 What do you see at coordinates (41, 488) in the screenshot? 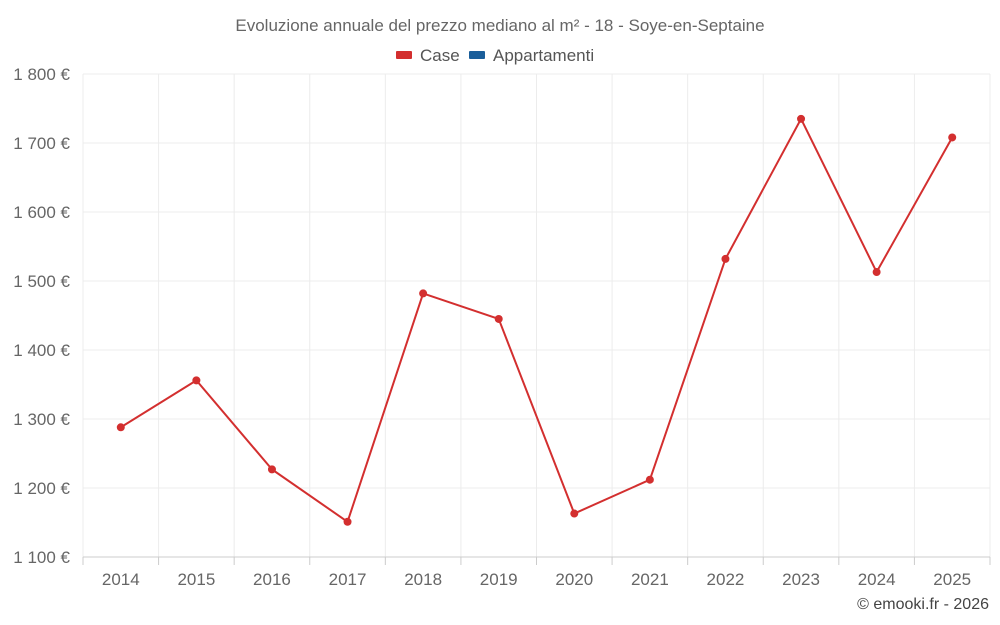
I see `y-tick-label: 1 200 €` at bounding box center [41, 488].